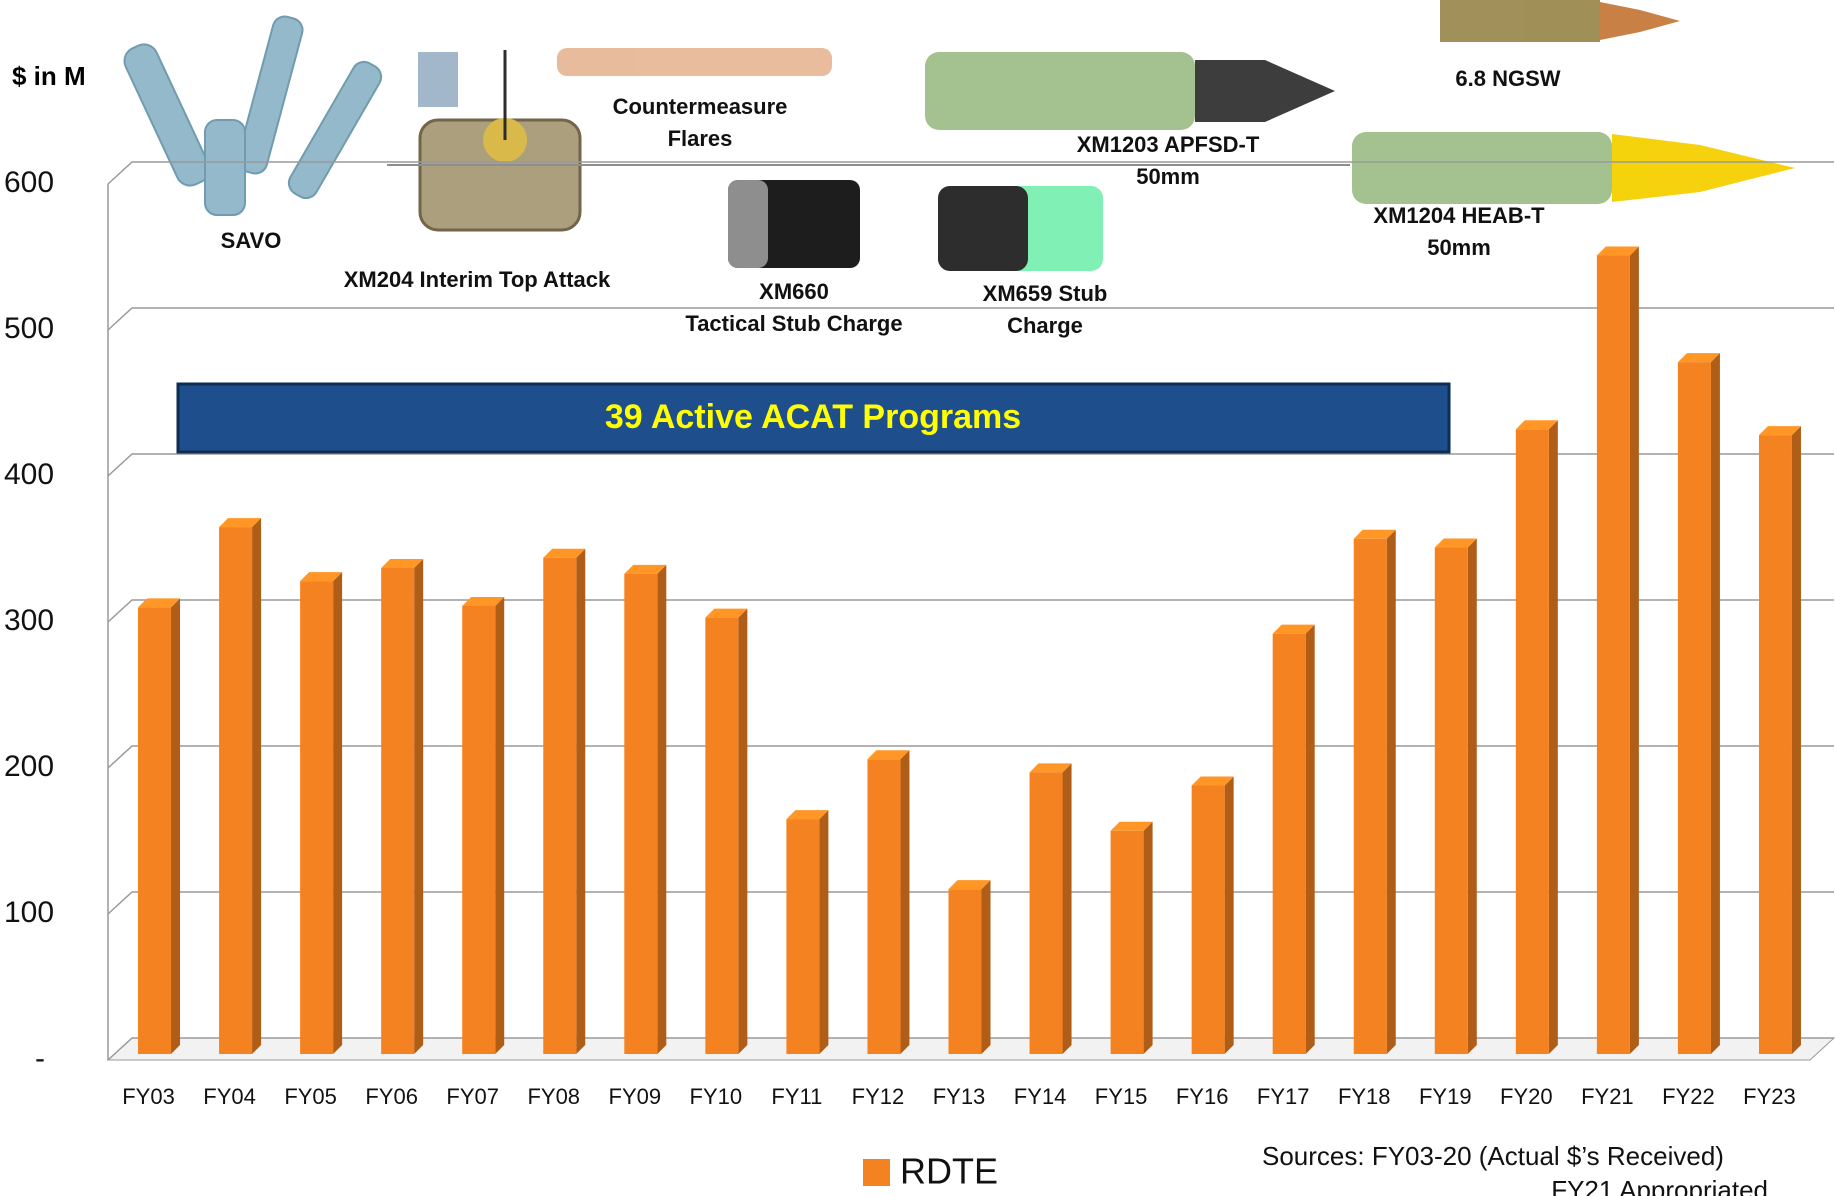  Describe the element at coordinates (1459, 215) in the screenshot. I see `annotation-label: XM1204 HEAB-T` at that location.